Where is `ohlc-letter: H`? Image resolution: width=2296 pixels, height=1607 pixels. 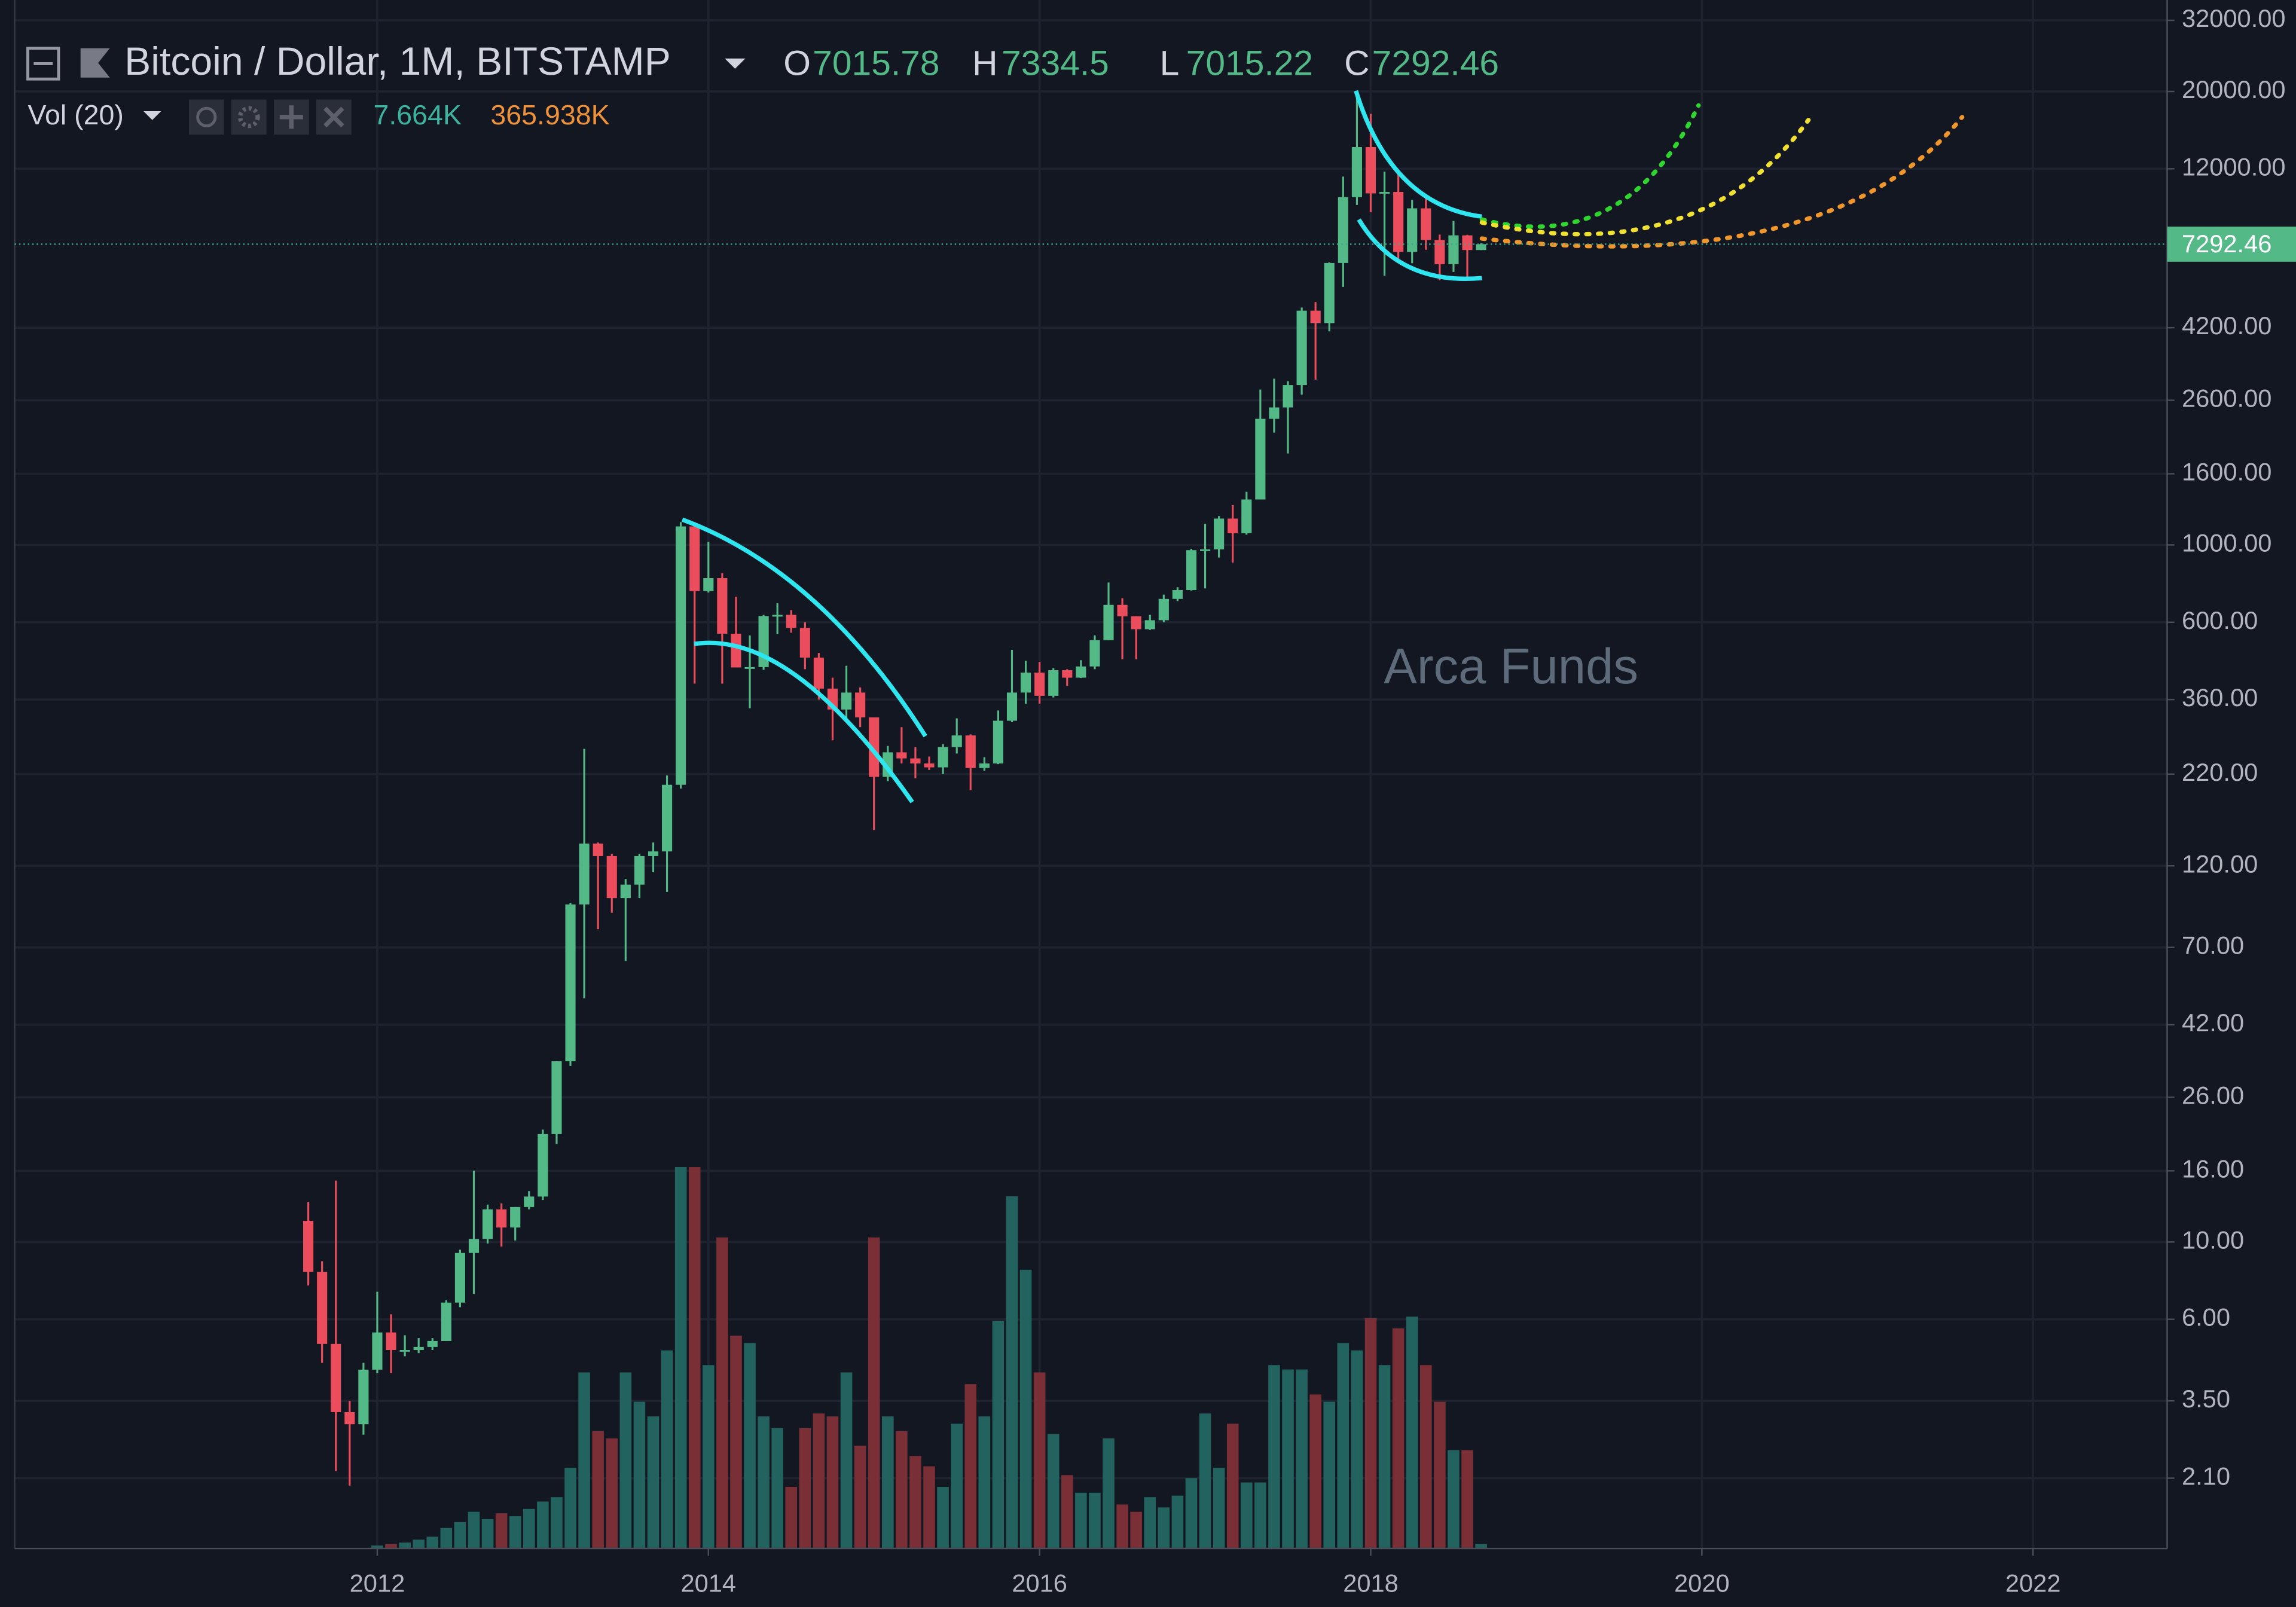
ohlc-letter: H is located at coordinates (984, 63).